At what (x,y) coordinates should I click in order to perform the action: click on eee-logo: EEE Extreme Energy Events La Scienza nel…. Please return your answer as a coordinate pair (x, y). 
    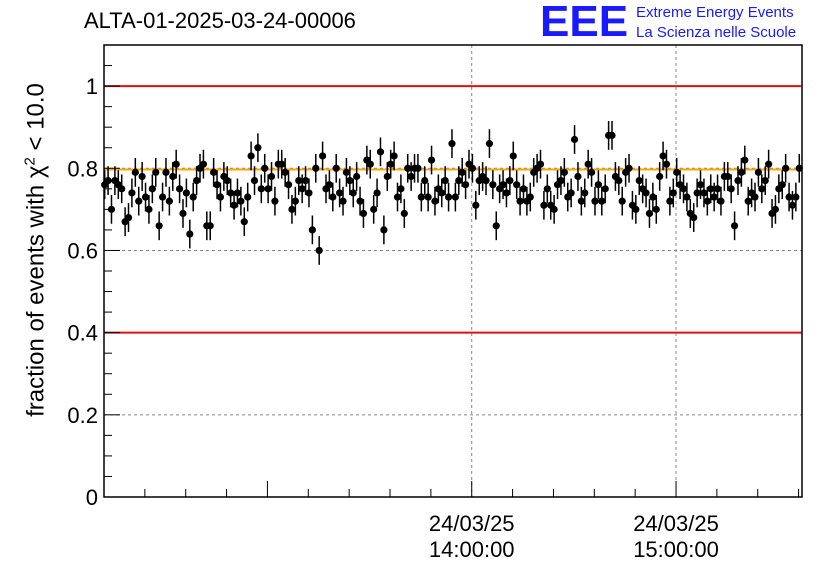
    Looking at the image, I should click on (685, 23).